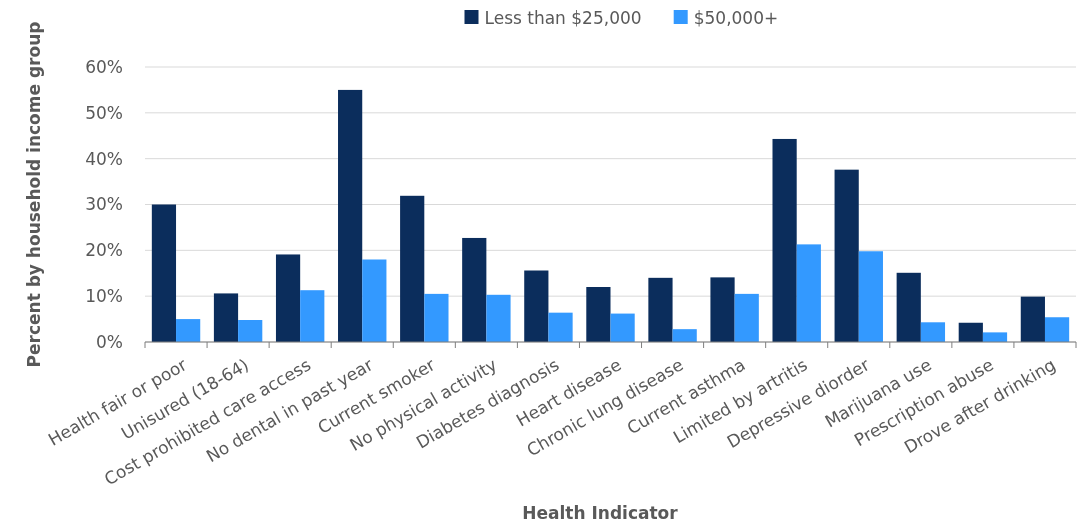  I want to click on y-tick-label: 40%, so click(104, 158).